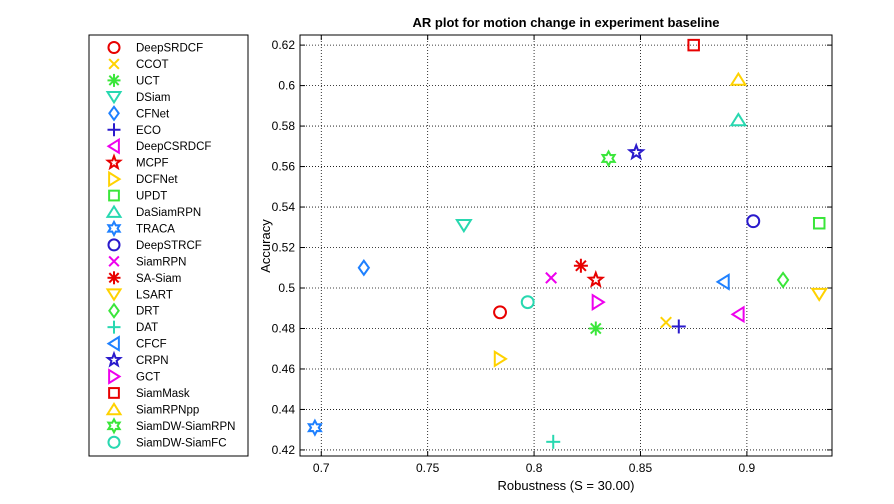 Image resolution: width=894 pixels, height=504 pixels. What do you see at coordinates (158, 279) in the screenshot?
I see `legend-label: SA-Siam` at bounding box center [158, 279].